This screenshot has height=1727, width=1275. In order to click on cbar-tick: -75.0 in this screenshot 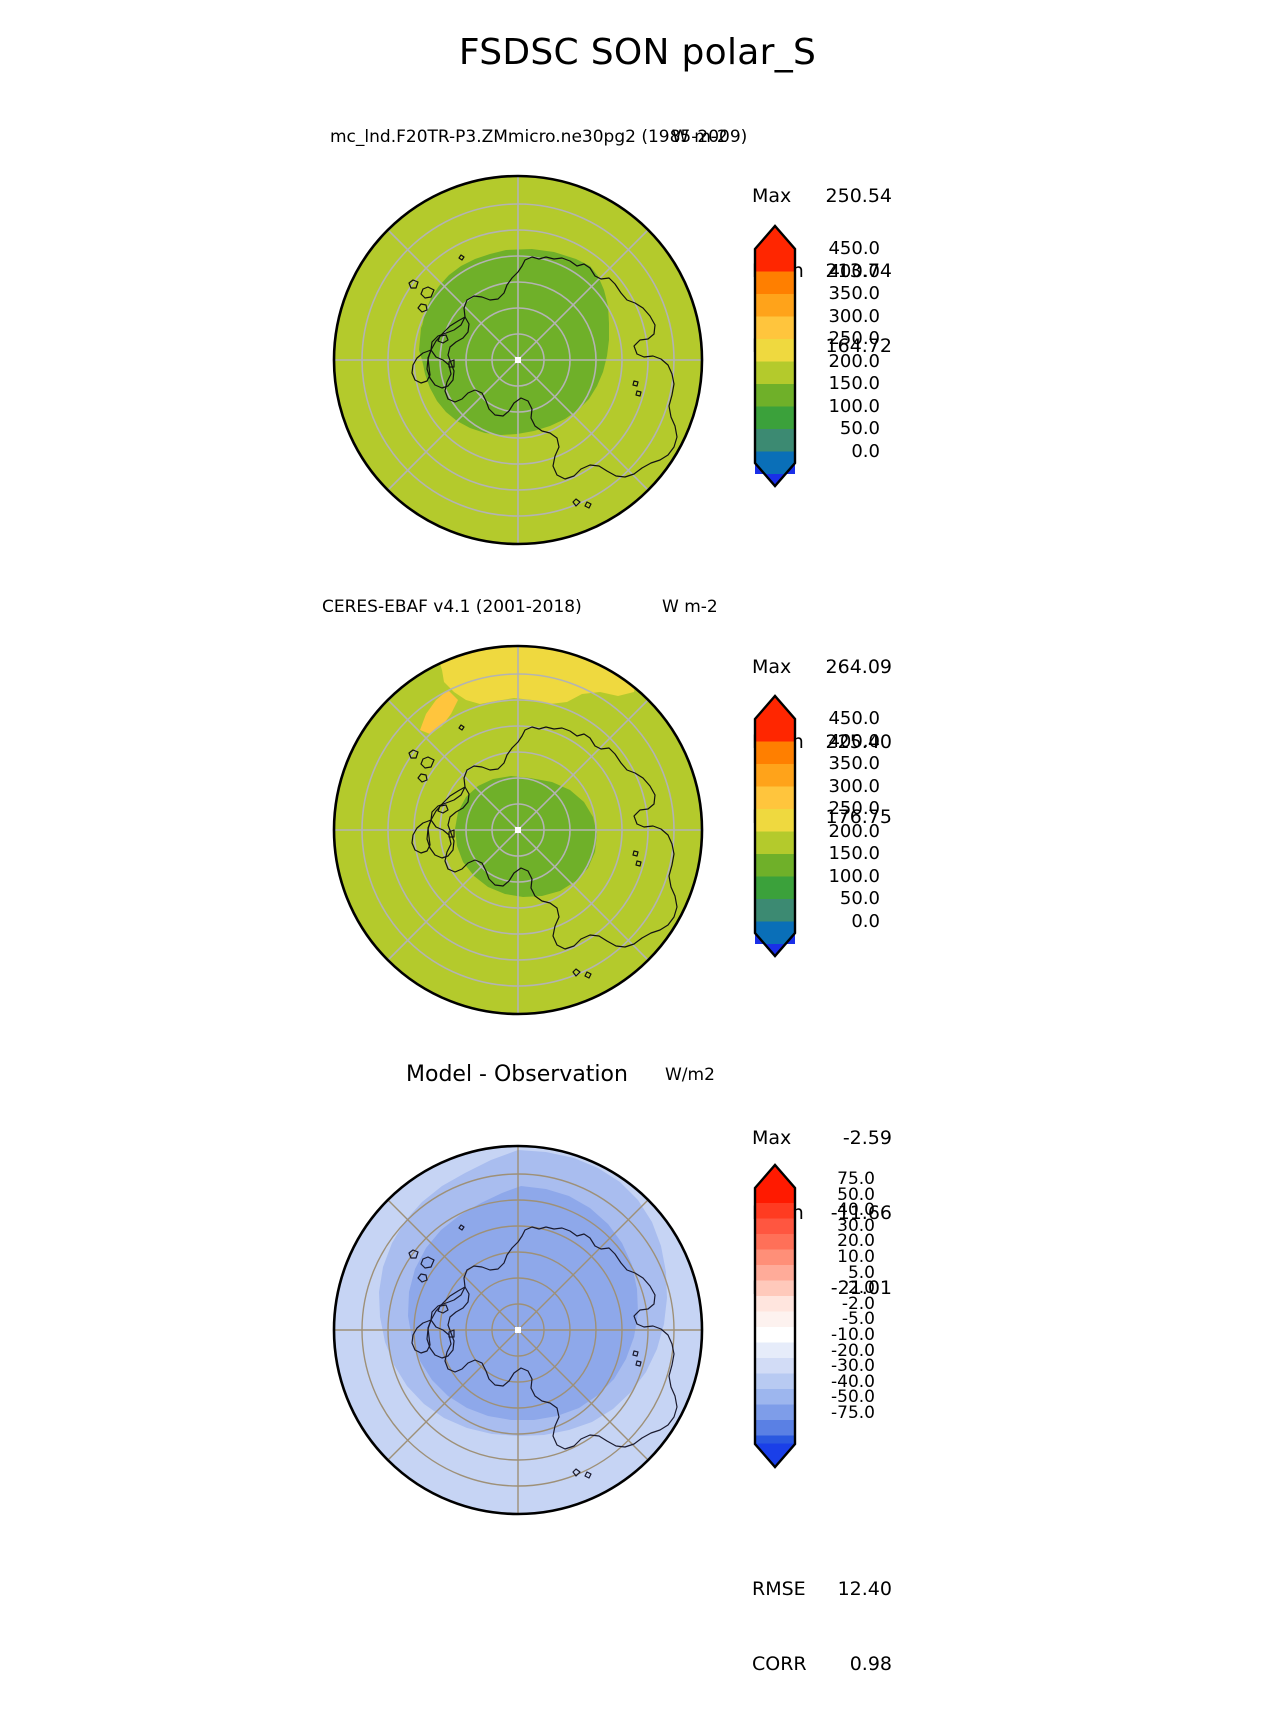, I will do `click(853, 1412)`.